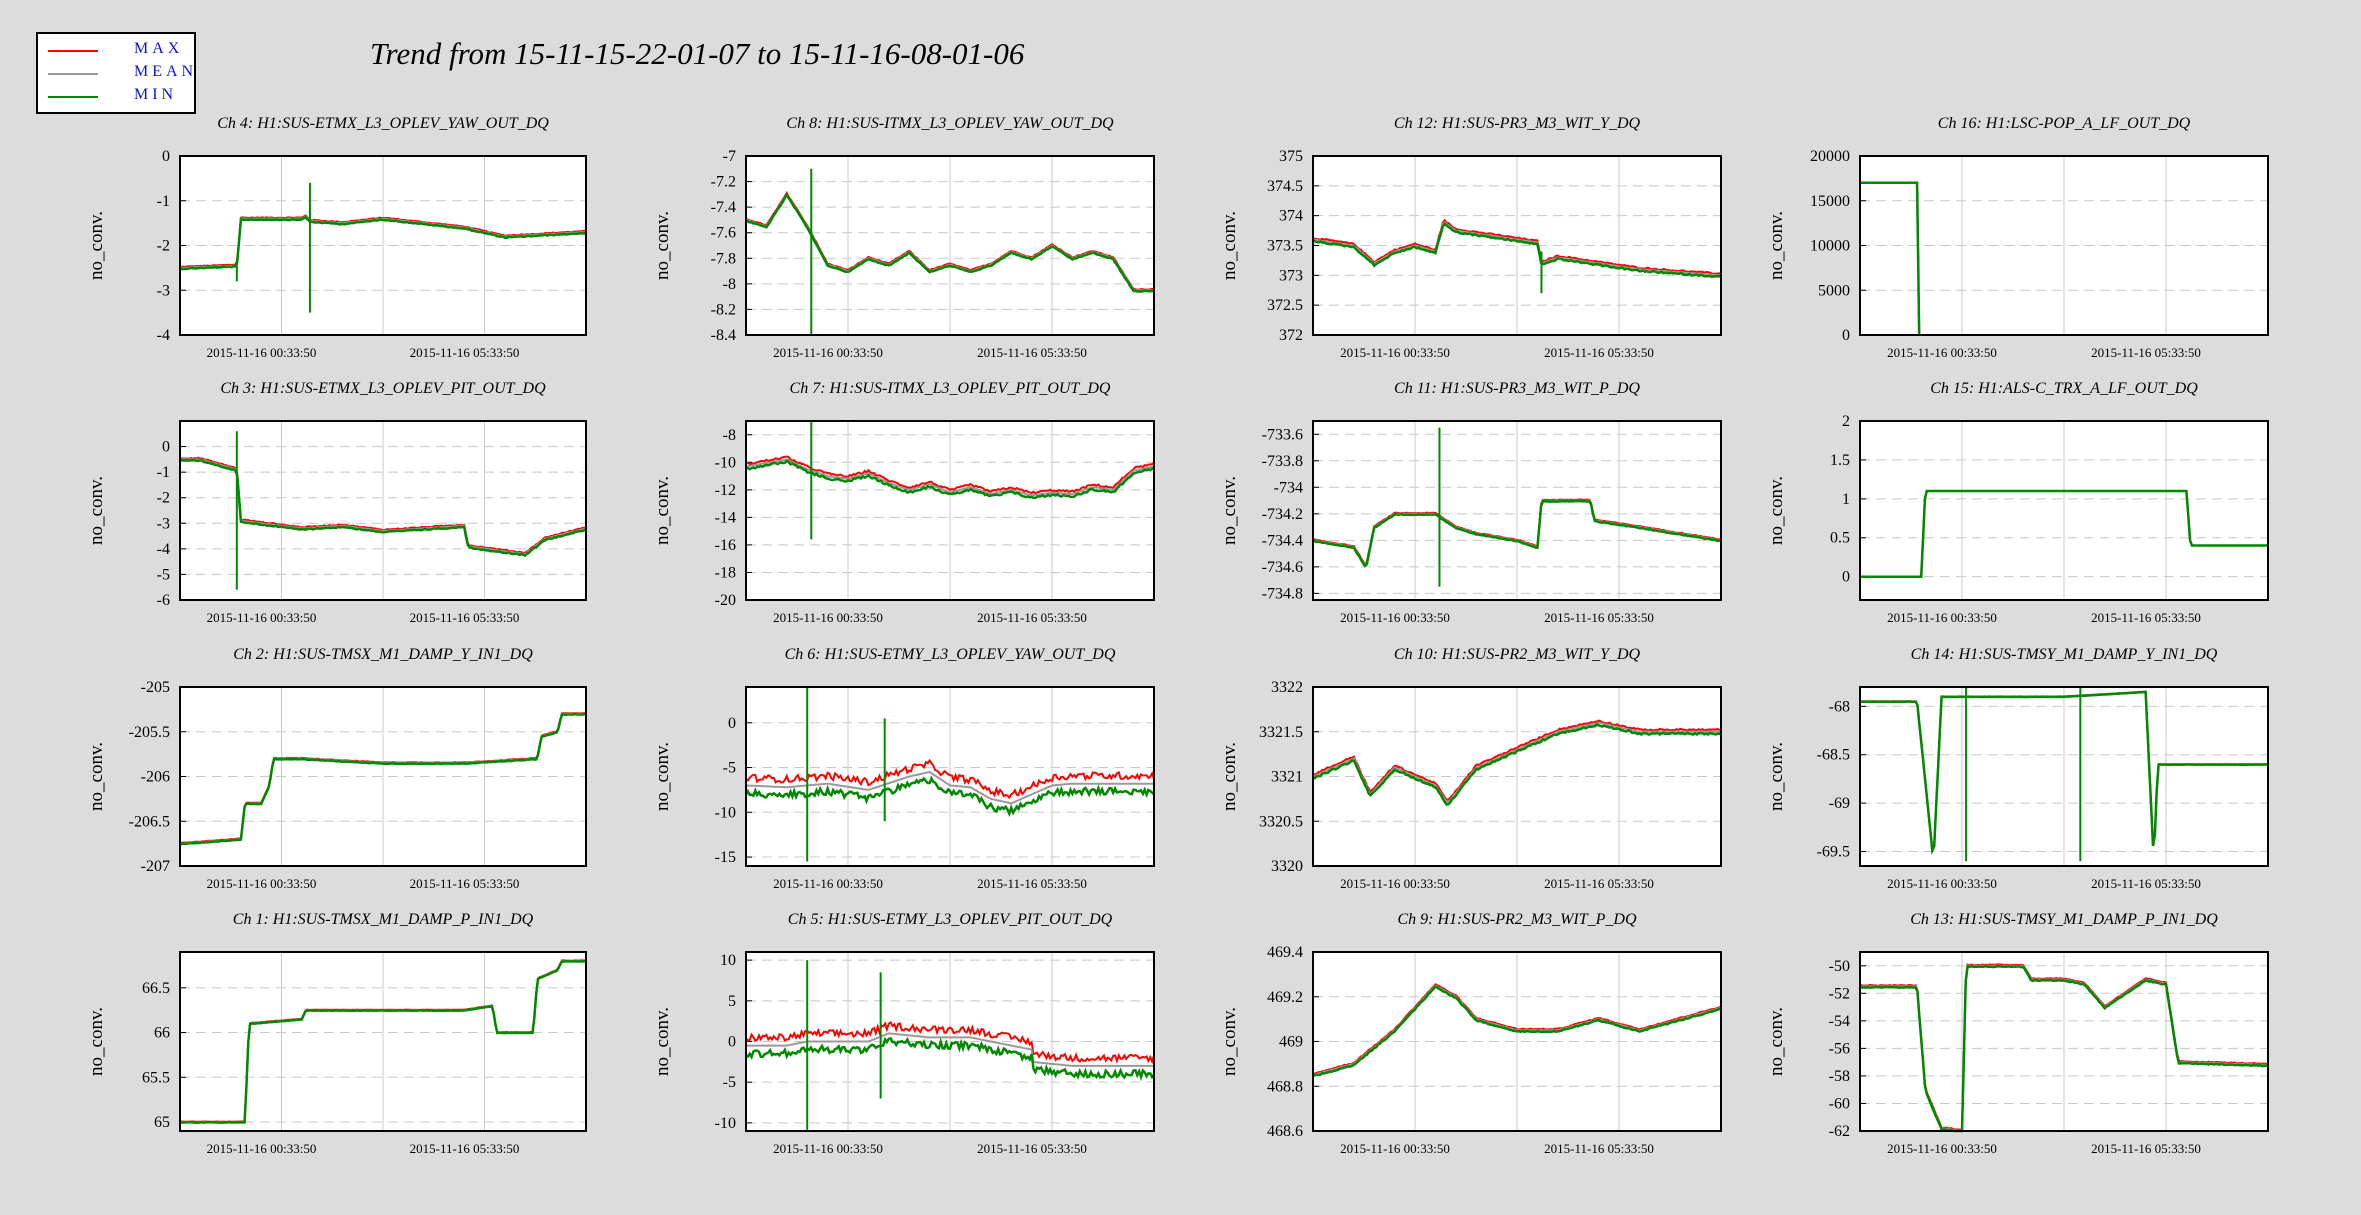  What do you see at coordinates (166, 71) in the screenshot?
I see `legend-label-mean: MEAN` at bounding box center [166, 71].